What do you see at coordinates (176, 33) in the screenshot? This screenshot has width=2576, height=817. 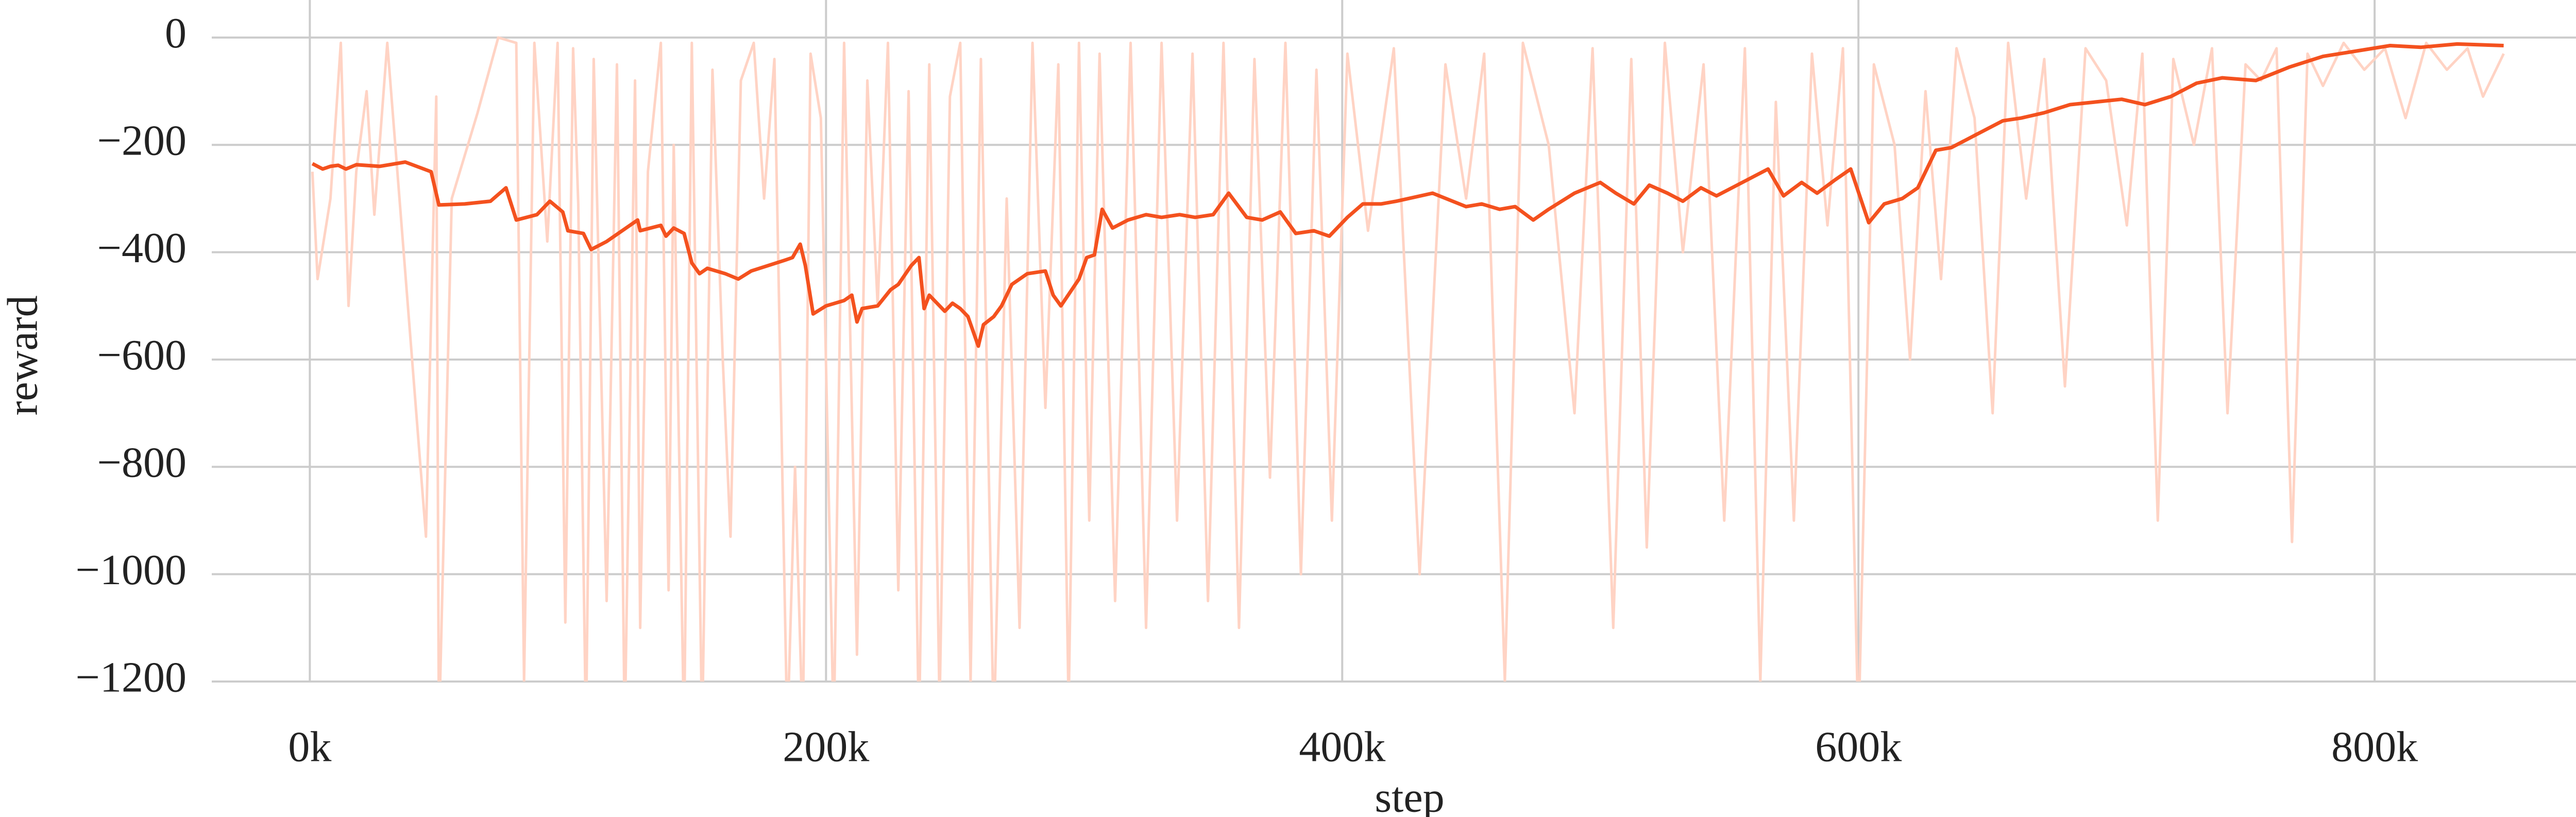 I see `y-tick-label: 0` at bounding box center [176, 33].